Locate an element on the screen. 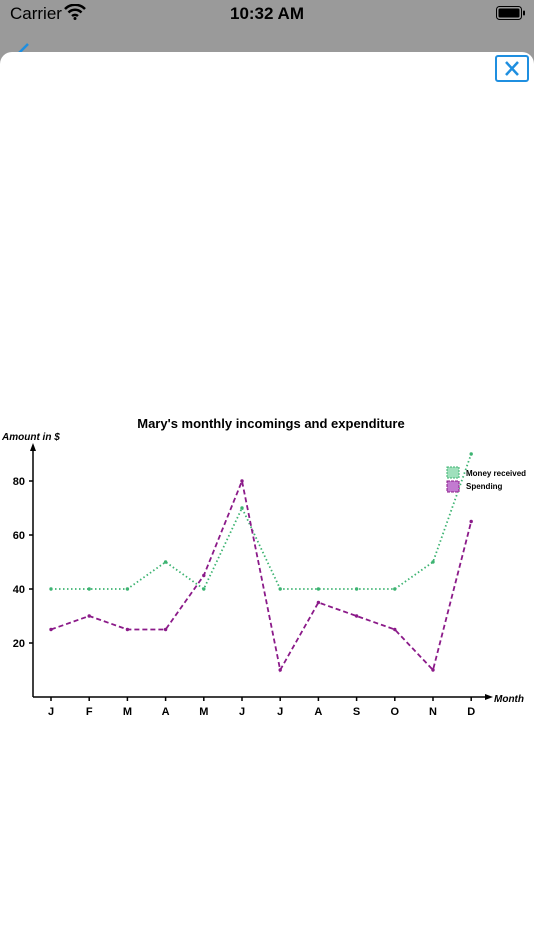  legend-swatch-received is located at coordinates (453, 472).